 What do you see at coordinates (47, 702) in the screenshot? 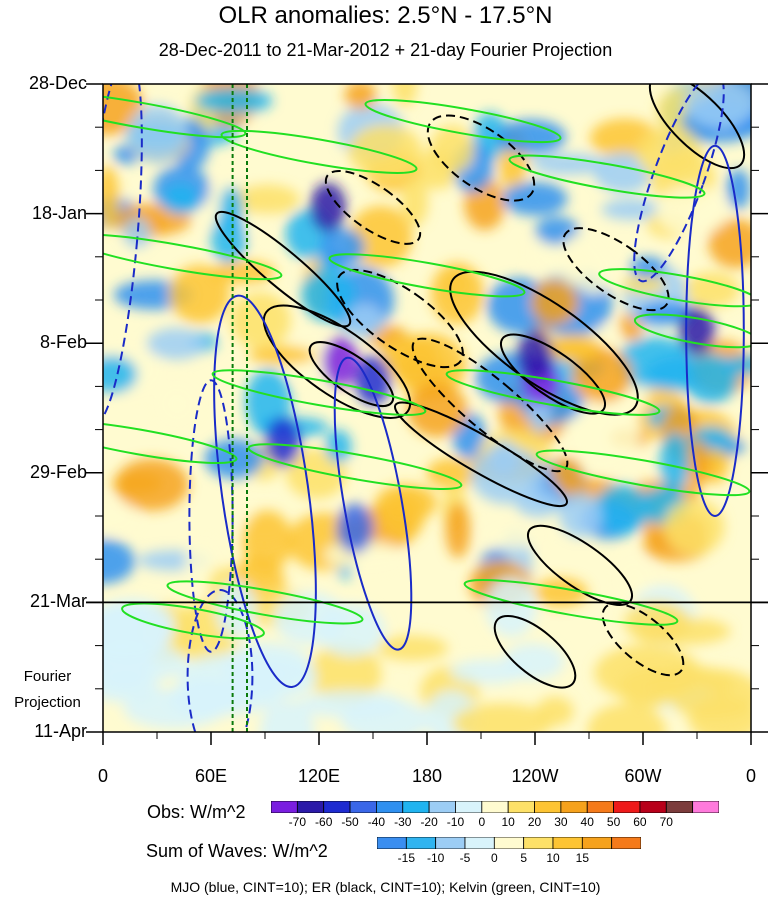
I see `projection-label-line2: Projection` at bounding box center [47, 702].